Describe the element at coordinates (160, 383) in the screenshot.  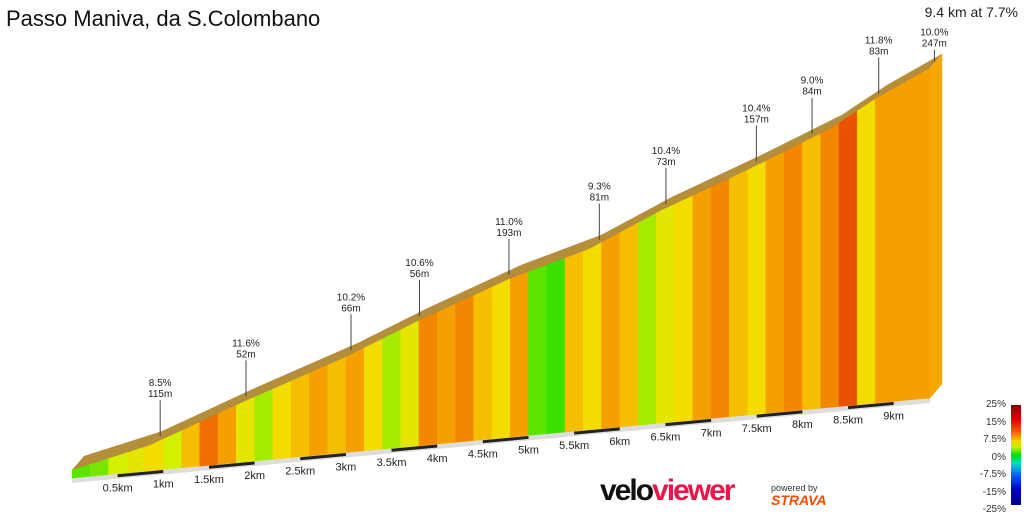
I see `annotation-grade: 8.5%` at that location.